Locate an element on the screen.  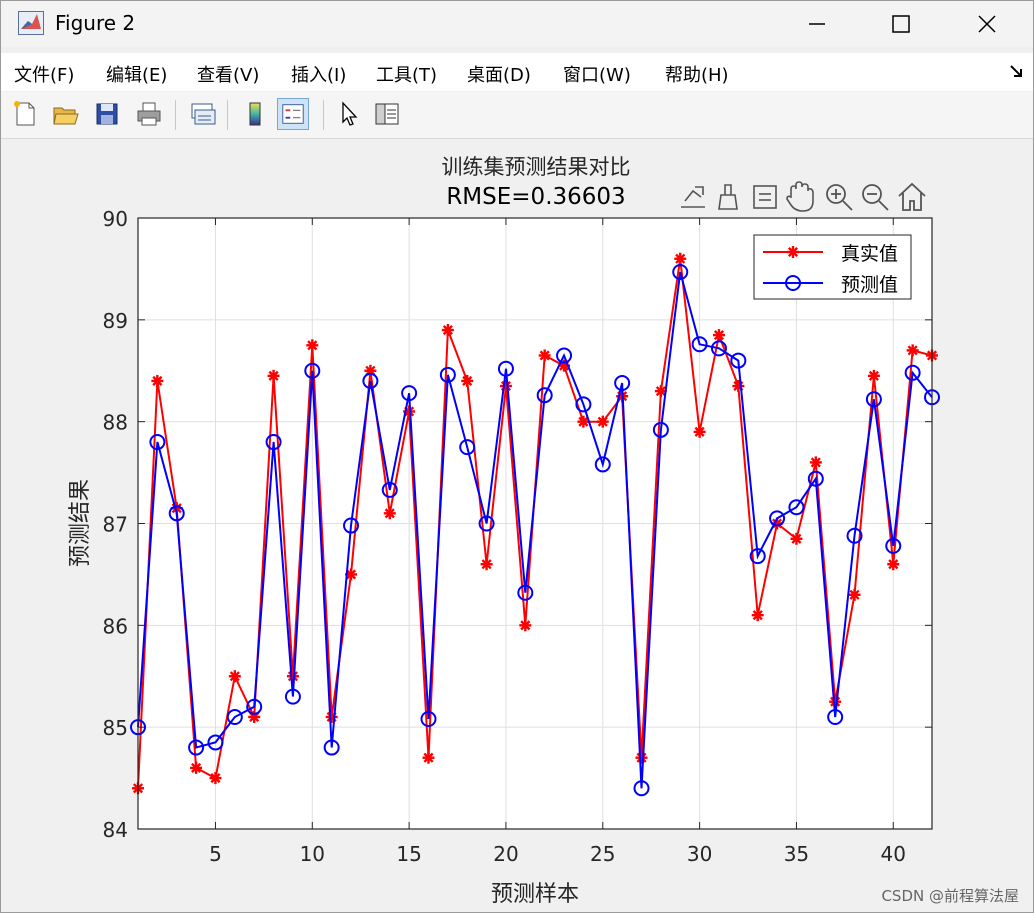
matlab-logo-icon is located at coordinates (31, 23).